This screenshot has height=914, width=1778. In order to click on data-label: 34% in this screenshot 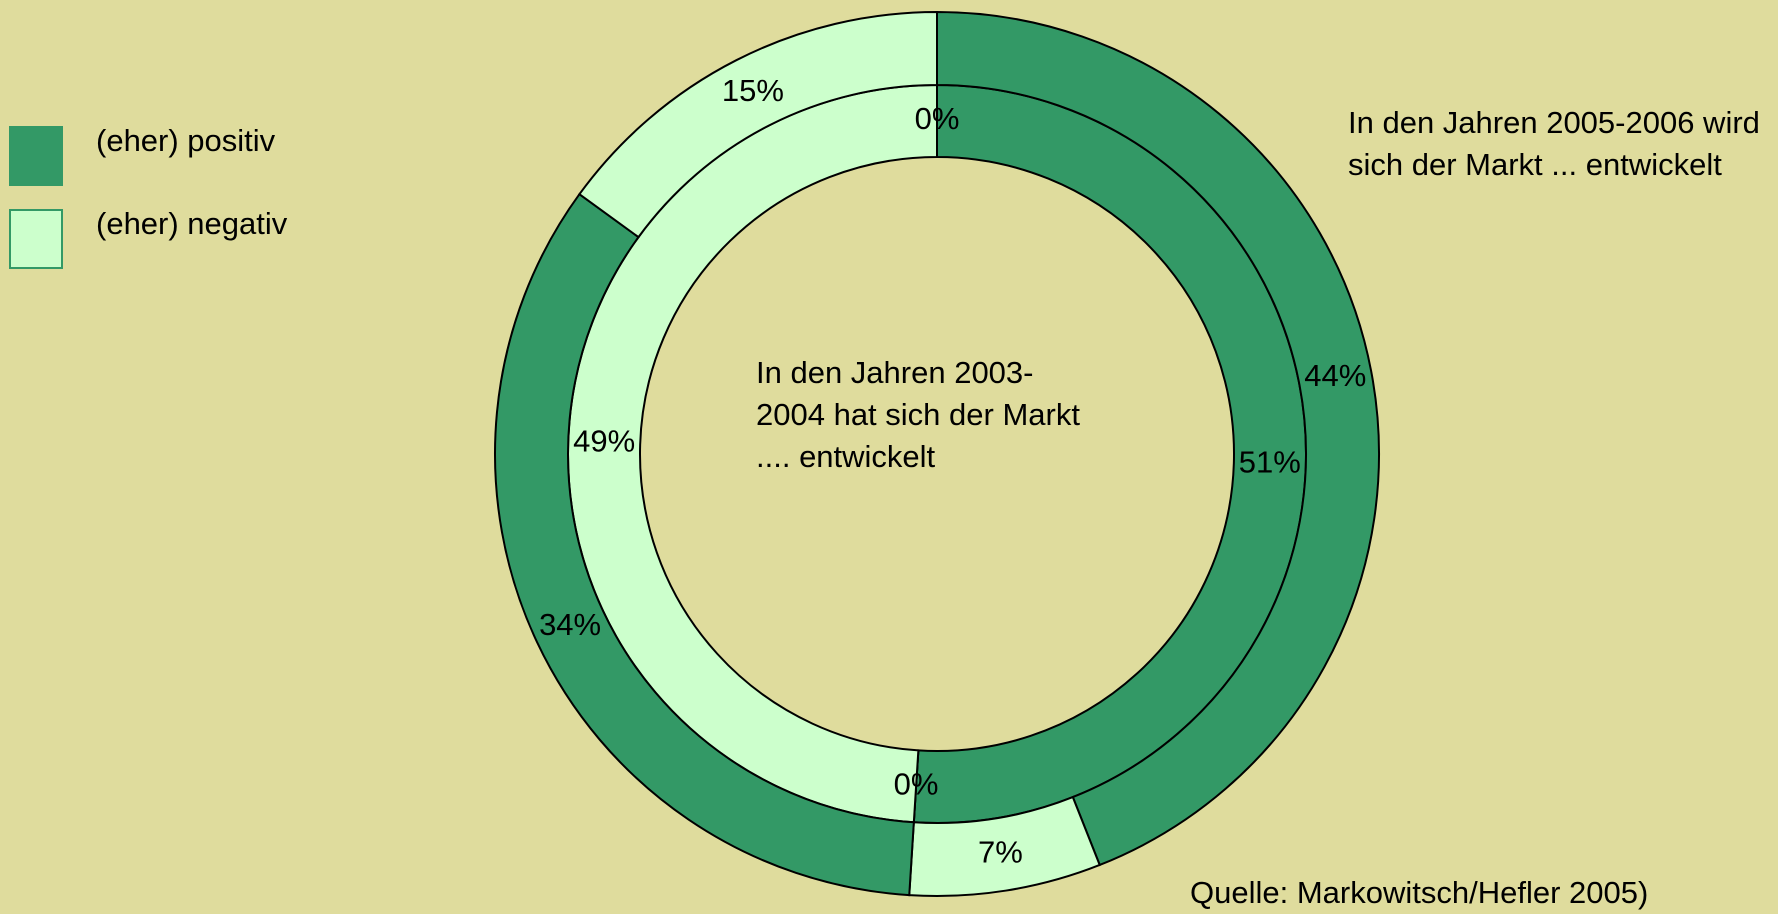, I will do `click(570, 624)`.